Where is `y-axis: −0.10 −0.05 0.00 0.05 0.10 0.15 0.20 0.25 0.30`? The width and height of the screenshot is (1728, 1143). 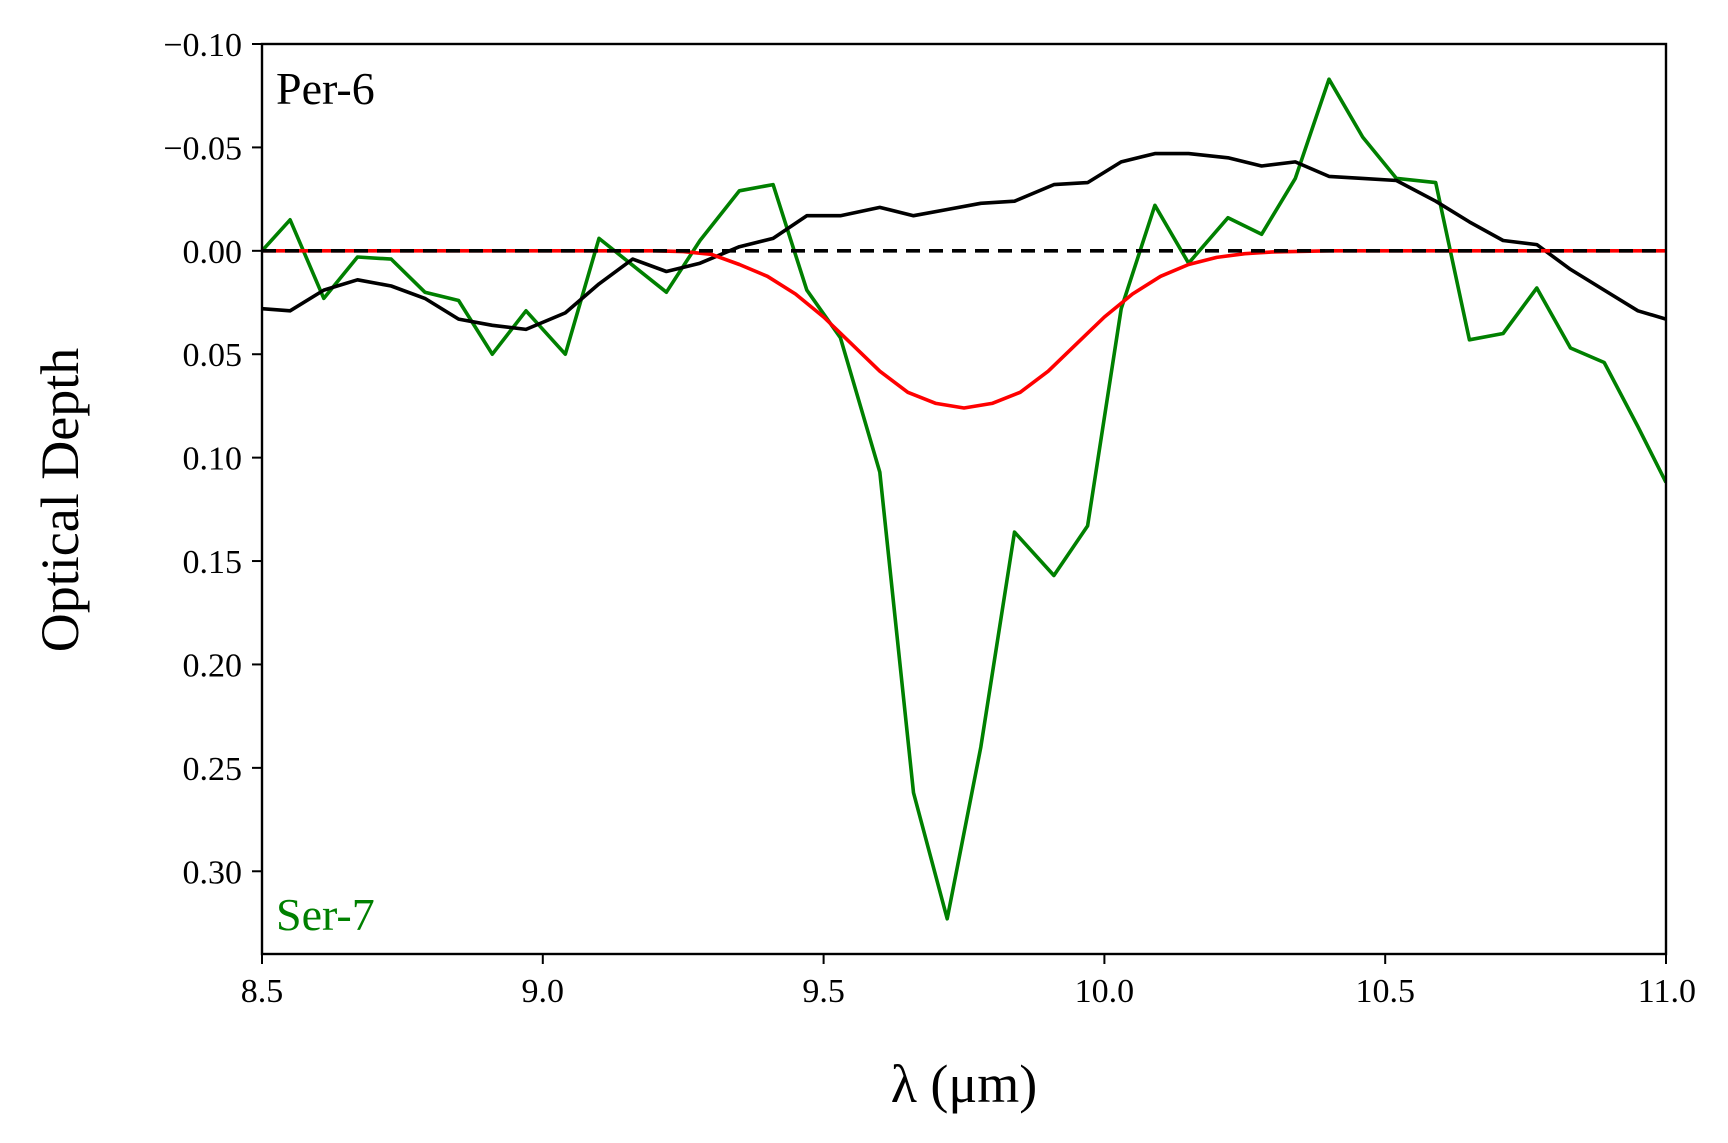 y-axis: −0.10 −0.05 0.00 0.05 0.10 0.15 0.20 0.25 0.30 is located at coordinates (212, 459).